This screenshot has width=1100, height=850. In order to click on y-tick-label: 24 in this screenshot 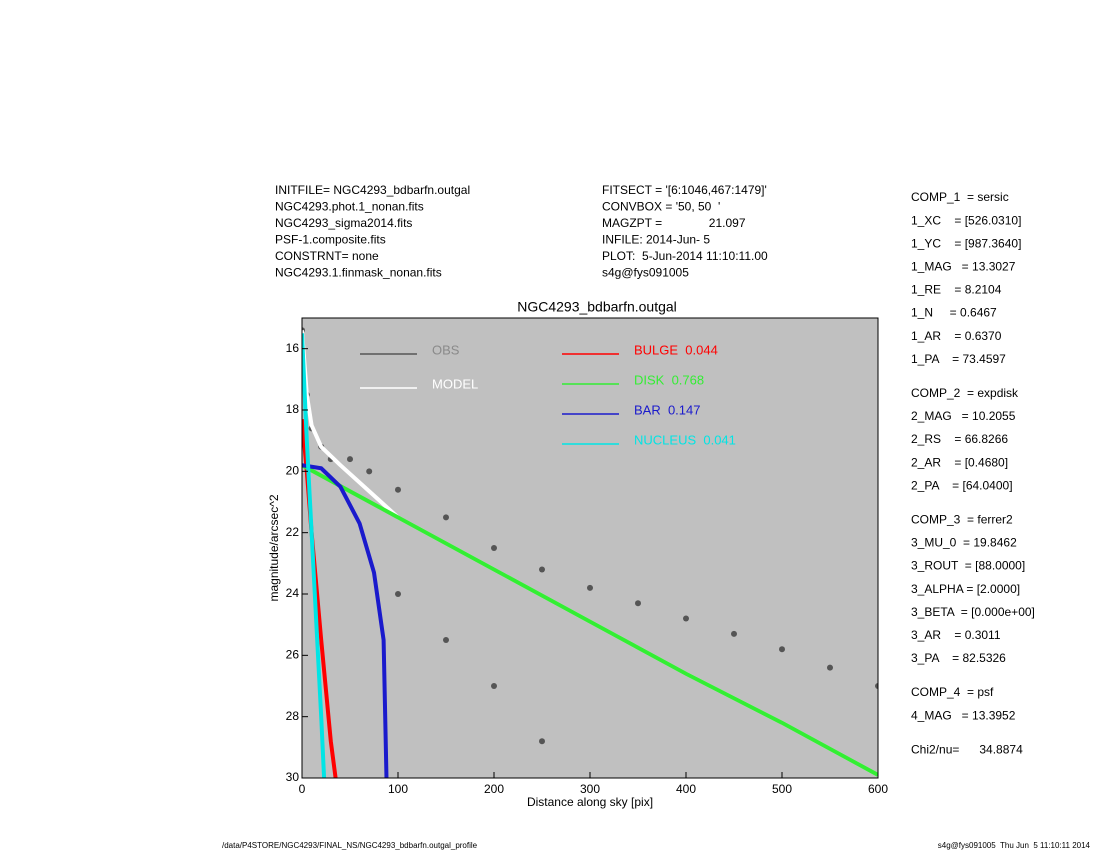, I will do `click(293, 593)`.